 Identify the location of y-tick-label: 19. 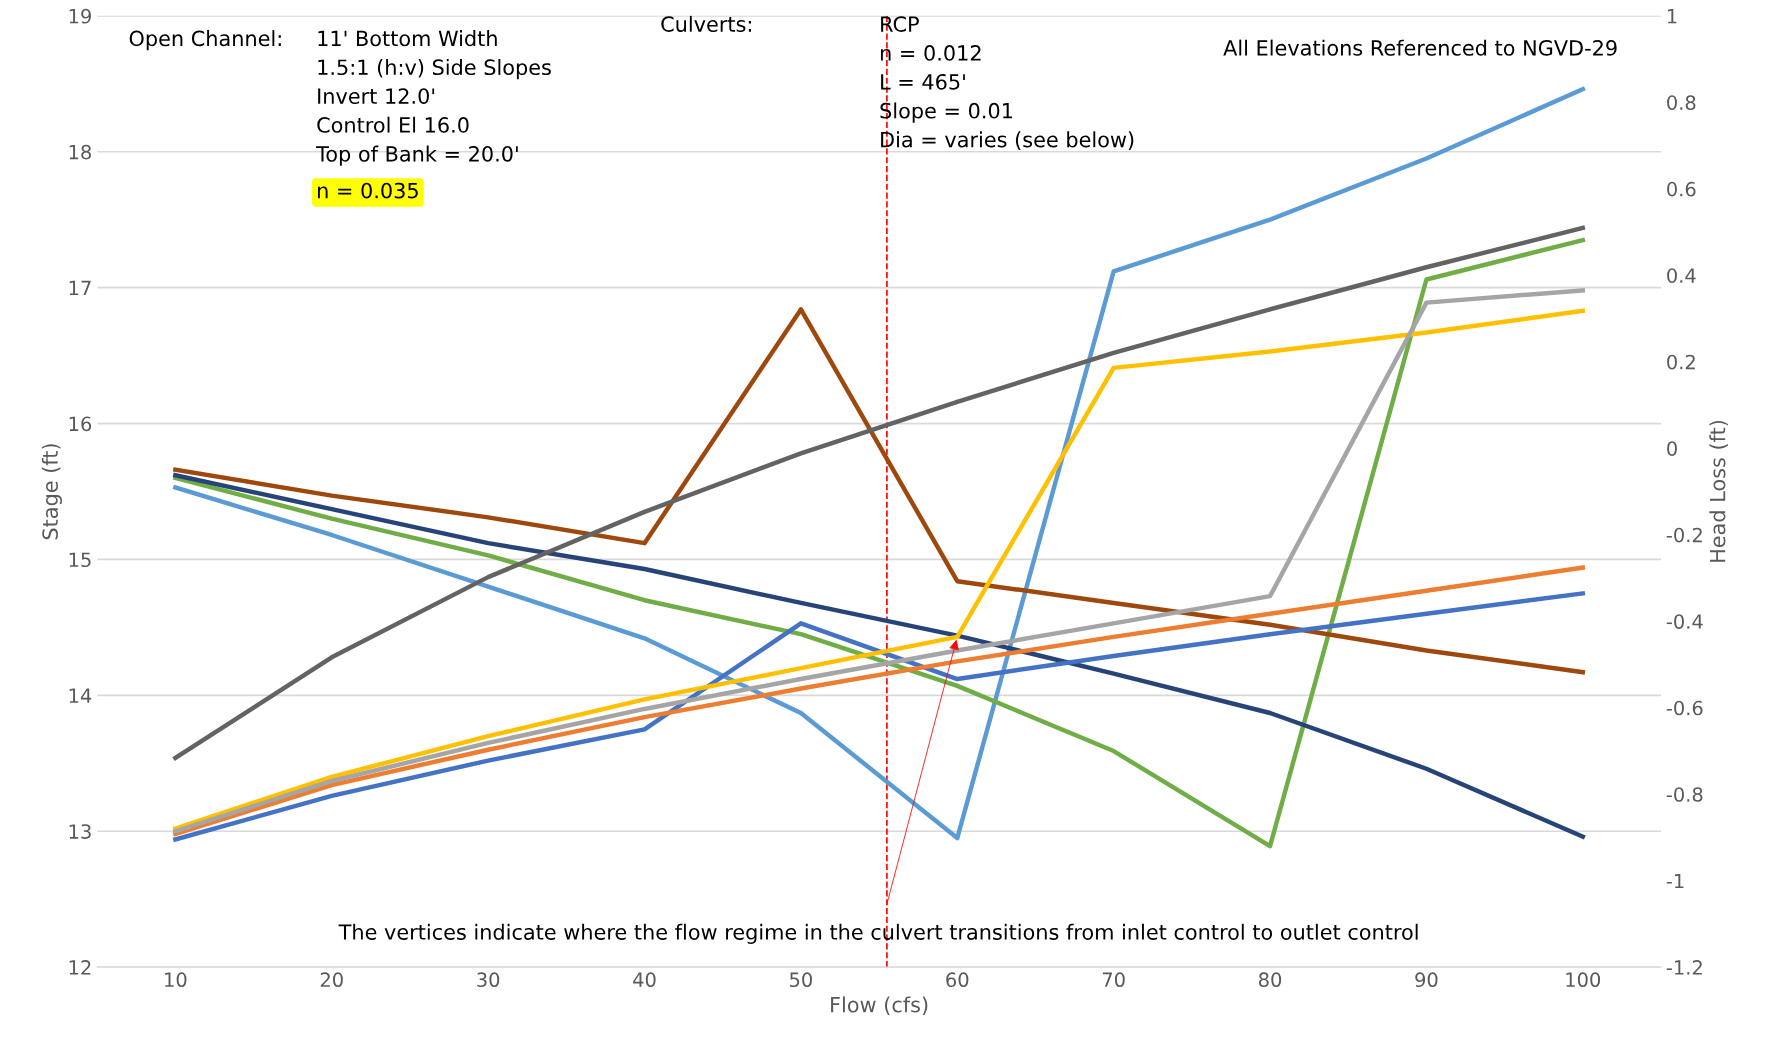
(80, 16).